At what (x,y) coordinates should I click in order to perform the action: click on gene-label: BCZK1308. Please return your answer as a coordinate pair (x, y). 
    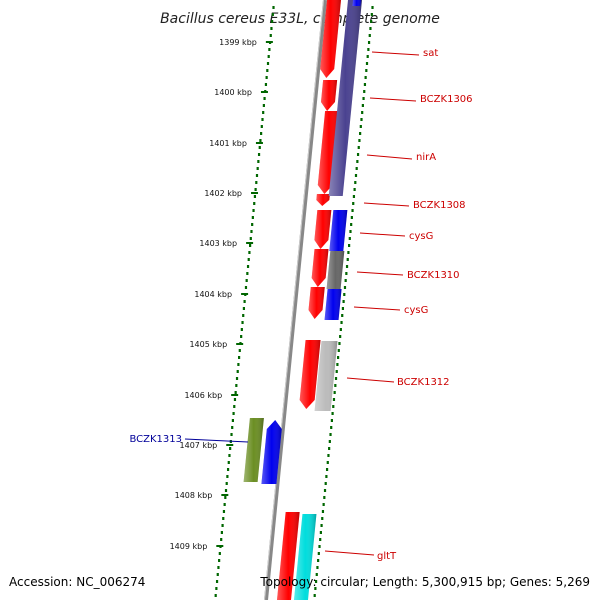
    Looking at the image, I should click on (439, 205).